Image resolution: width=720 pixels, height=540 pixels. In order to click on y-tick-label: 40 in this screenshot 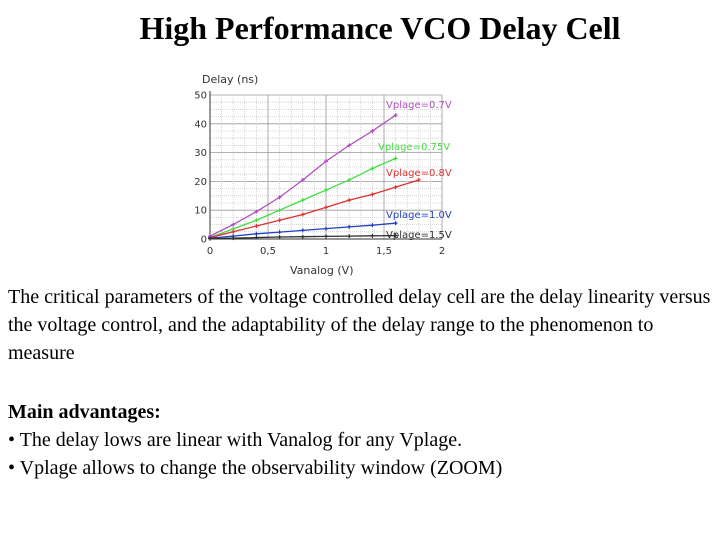, I will do `click(200, 124)`.